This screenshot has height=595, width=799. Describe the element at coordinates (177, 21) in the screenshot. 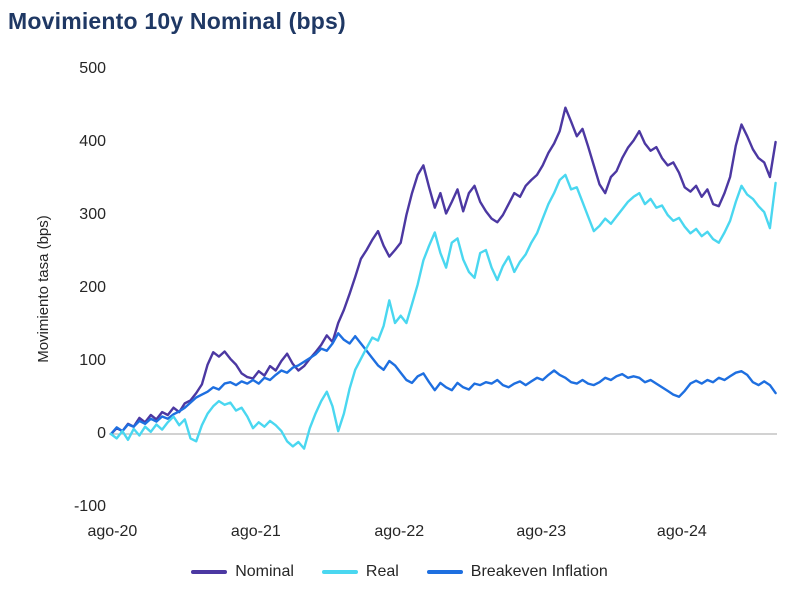

I see `chart-title: Movimiento 10y Nominal (bps)` at that location.